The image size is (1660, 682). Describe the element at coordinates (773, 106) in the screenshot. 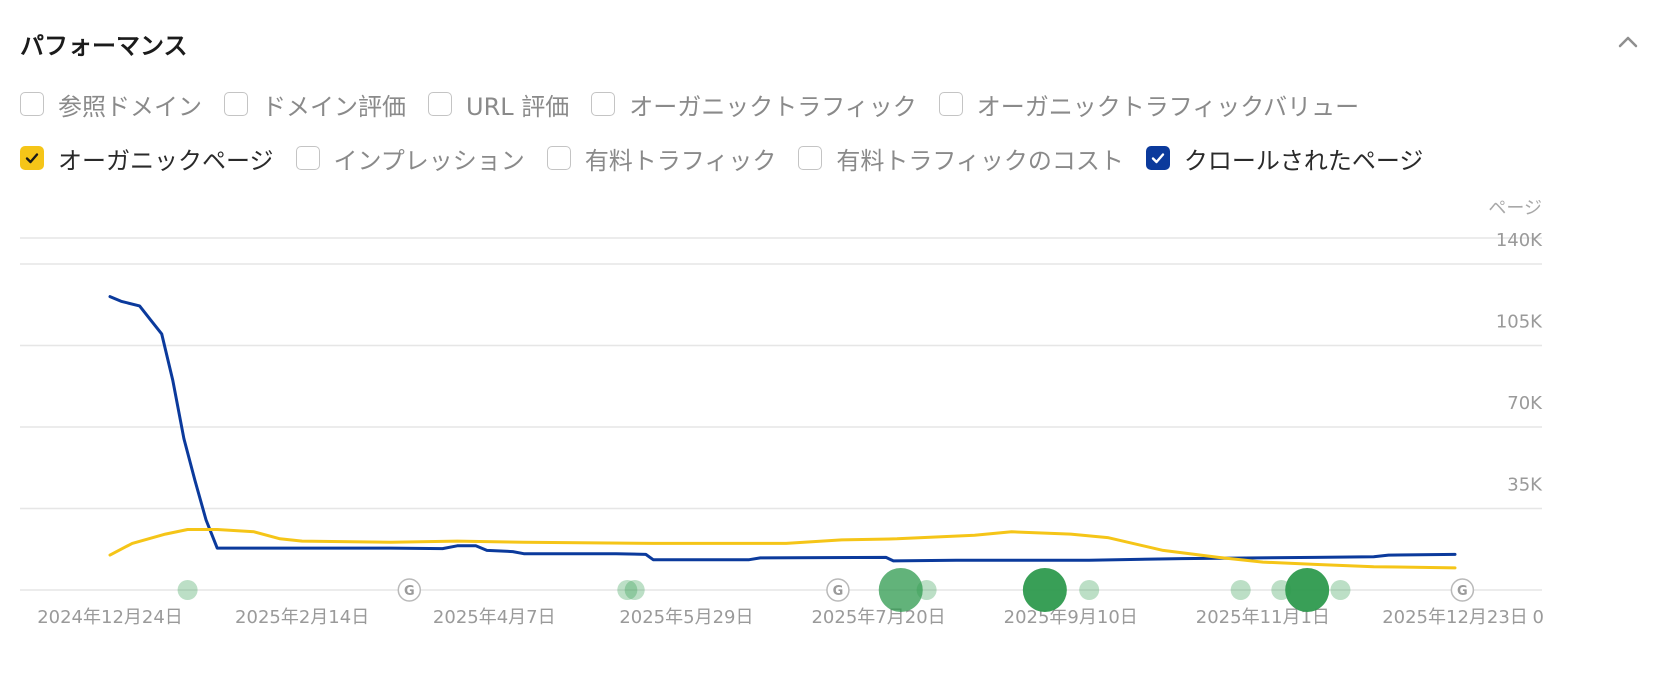

I see `metric-toggle-label: オーガニックトラフィック` at that location.